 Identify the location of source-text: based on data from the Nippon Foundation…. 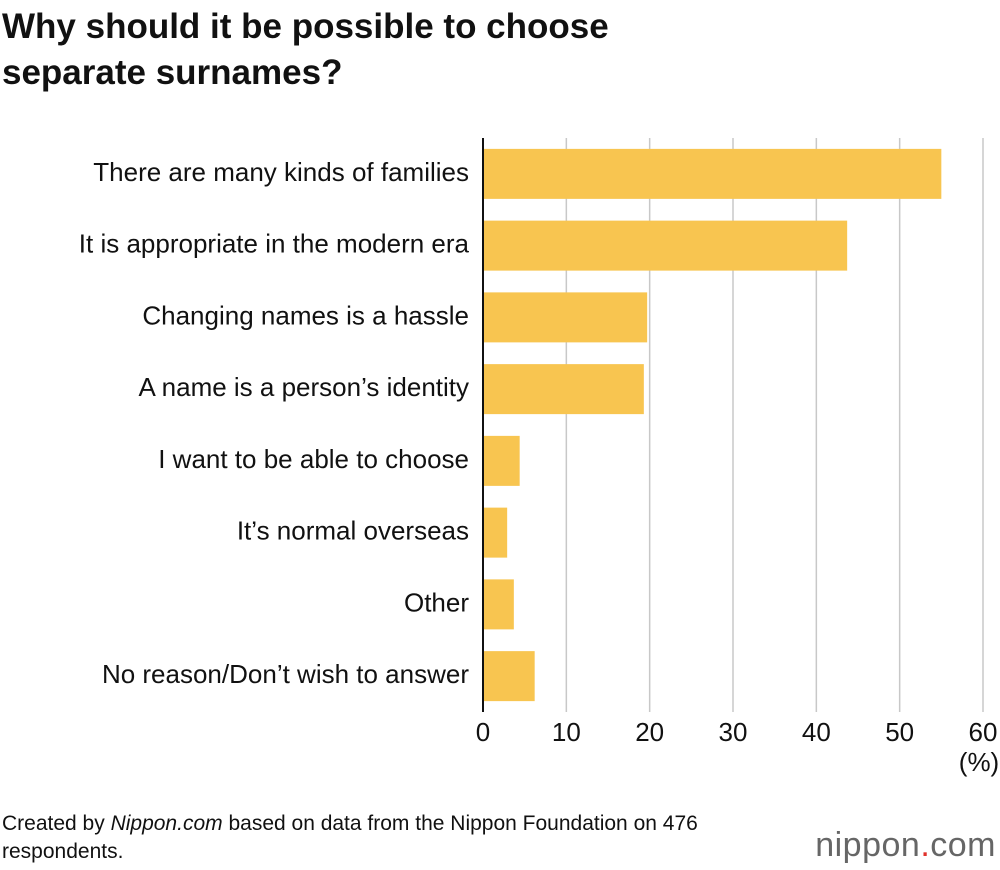
(350, 837).